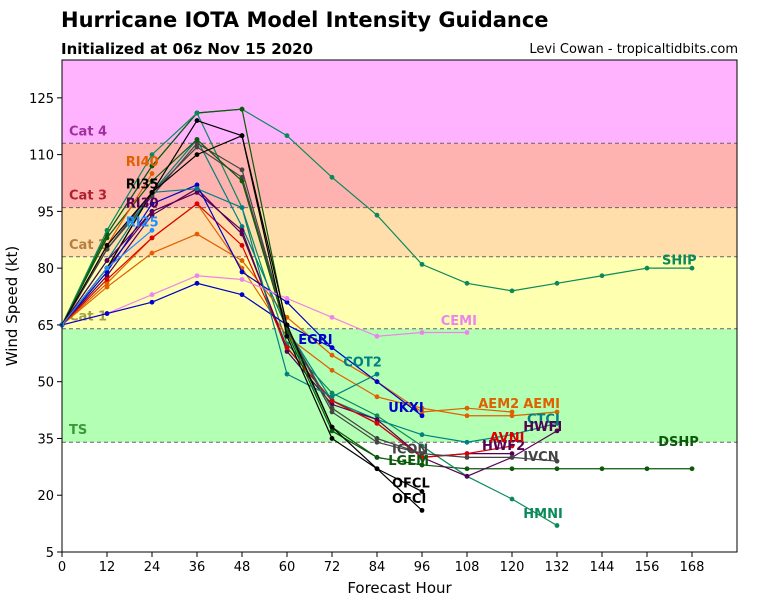  What do you see at coordinates (41, 156) in the screenshot?
I see `y-tick-label: 110` at bounding box center [41, 156].